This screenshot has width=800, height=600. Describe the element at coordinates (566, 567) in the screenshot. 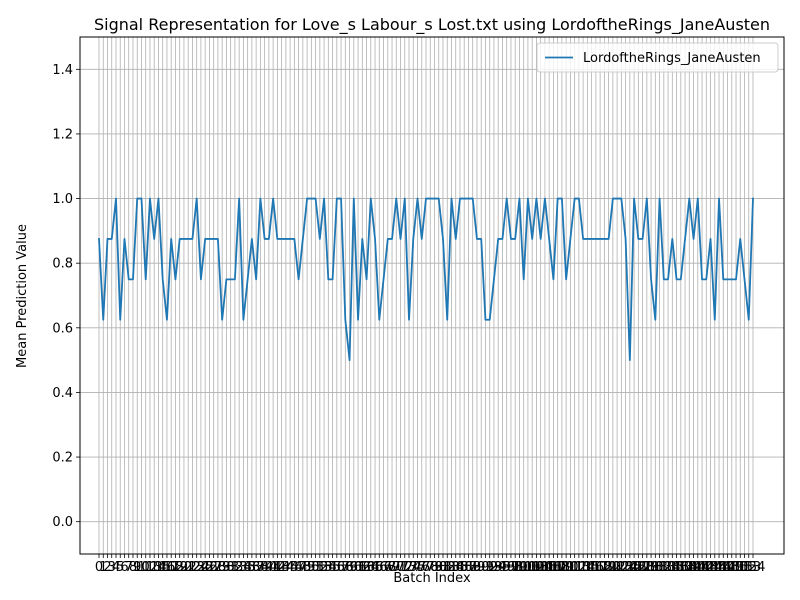

I see `x-tick-label: 110` at that location.